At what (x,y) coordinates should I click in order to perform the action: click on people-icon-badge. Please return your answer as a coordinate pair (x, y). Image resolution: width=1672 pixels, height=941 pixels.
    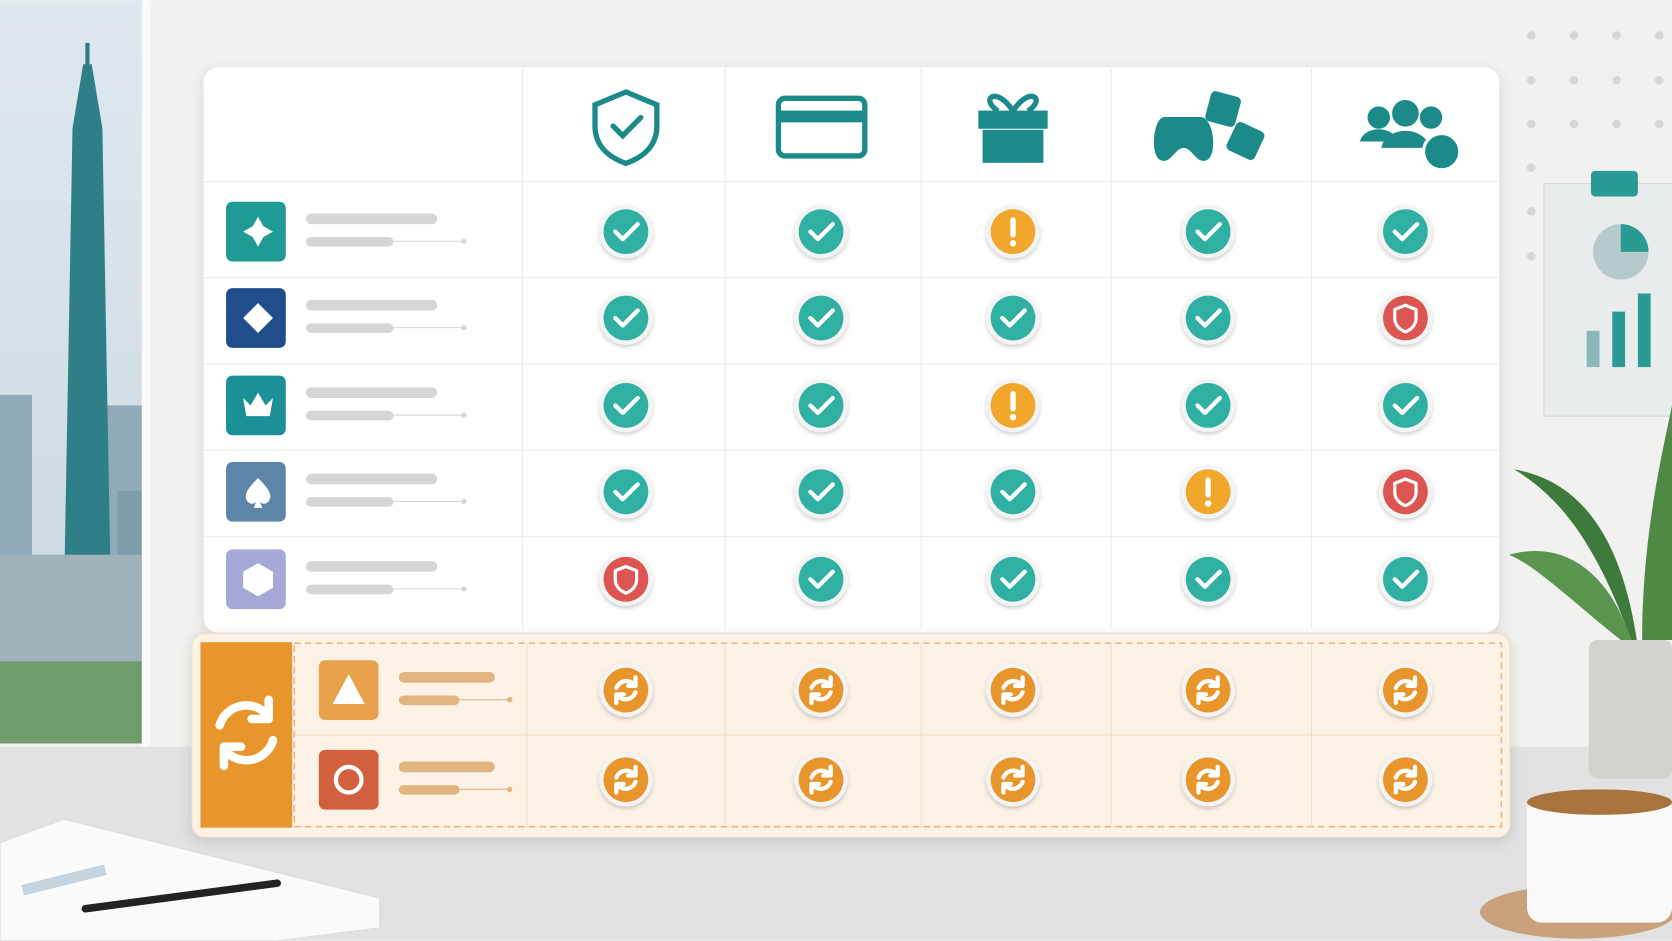
    Looking at the image, I should click on (1441, 151).